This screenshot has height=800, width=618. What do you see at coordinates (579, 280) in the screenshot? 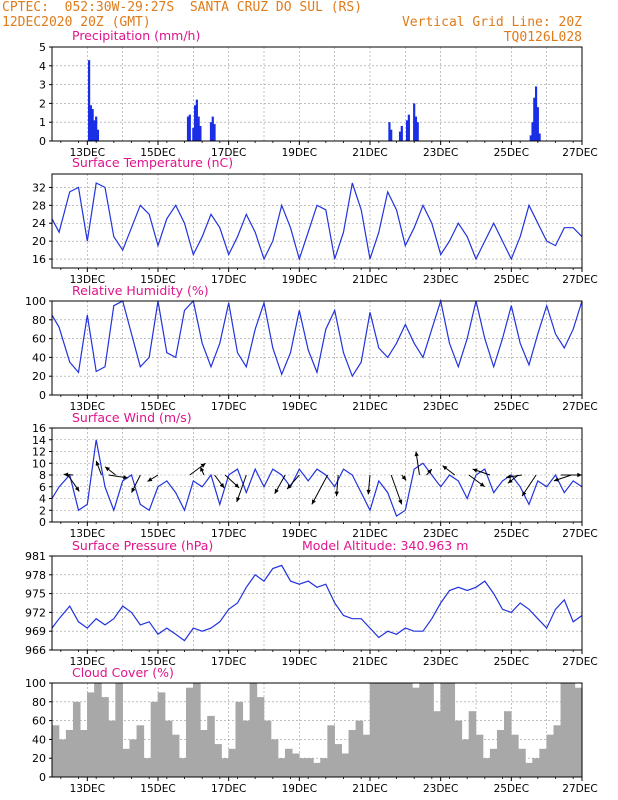
I see `x-tick-label: 27DEC` at bounding box center [579, 280].